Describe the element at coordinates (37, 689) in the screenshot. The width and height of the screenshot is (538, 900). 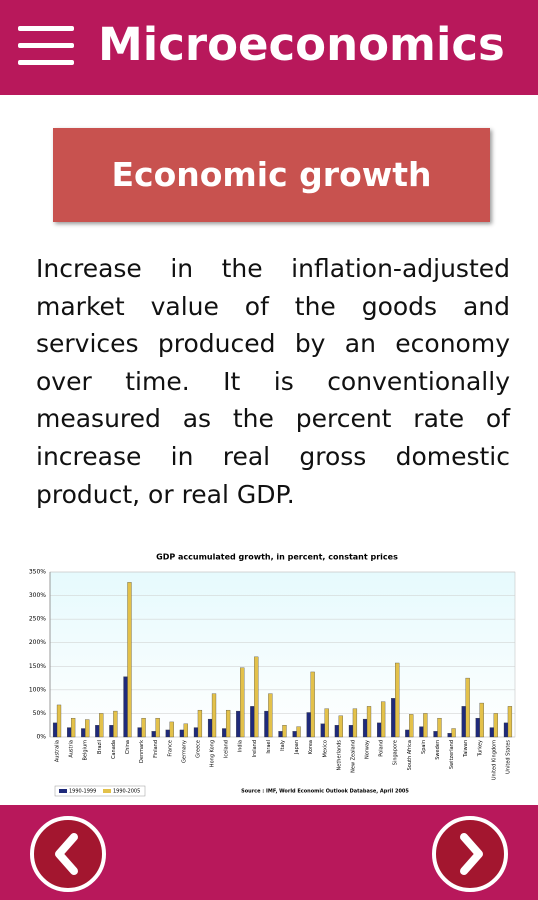
I see `y-tick-label: 100%` at that location.